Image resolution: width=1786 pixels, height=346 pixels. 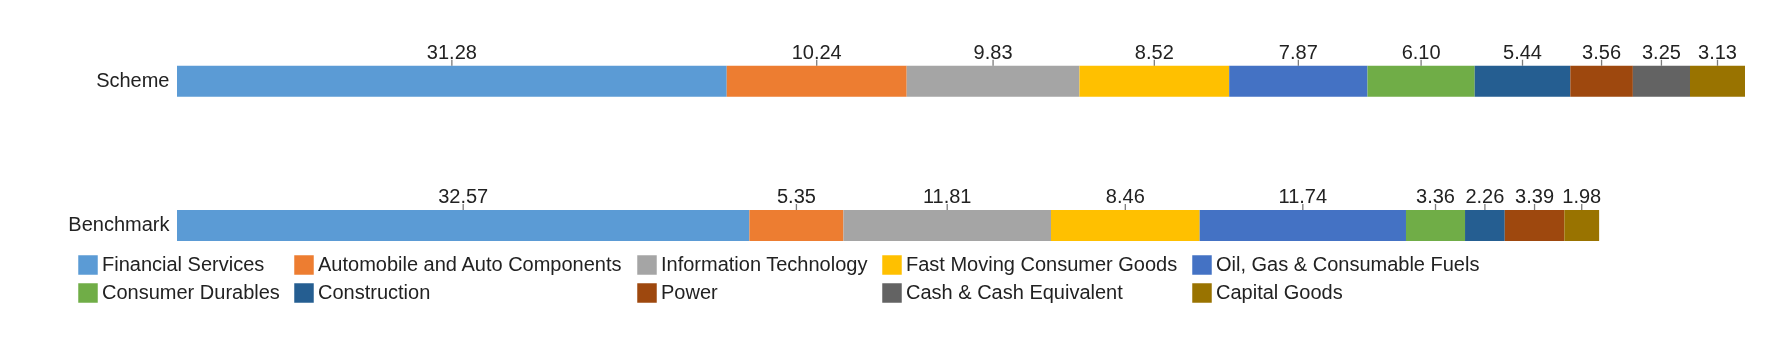 What do you see at coordinates (1421, 51) in the screenshot?
I see `data-label: 6.10` at bounding box center [1421, 51].